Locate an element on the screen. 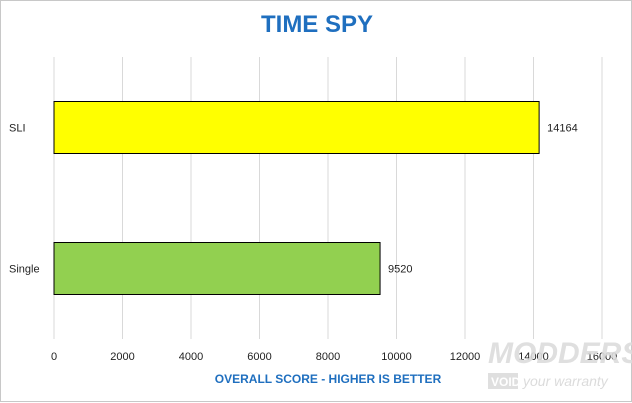  x-tick-label: 12000 is located at coordinates (465, 357).